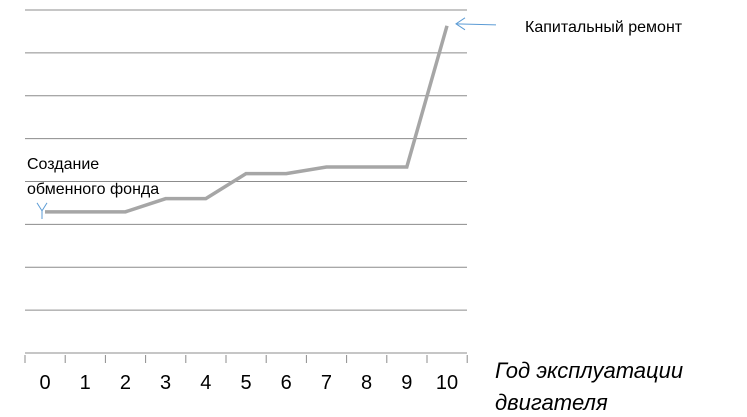 The image size is (747, 417). I want to click on arrow-shaft, so click(476, 24).